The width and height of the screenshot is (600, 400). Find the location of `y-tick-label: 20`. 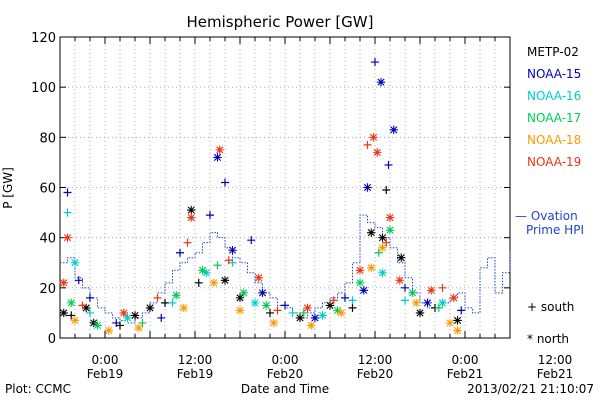

y-tick-label: 20 is located at coordinates (47, 289).